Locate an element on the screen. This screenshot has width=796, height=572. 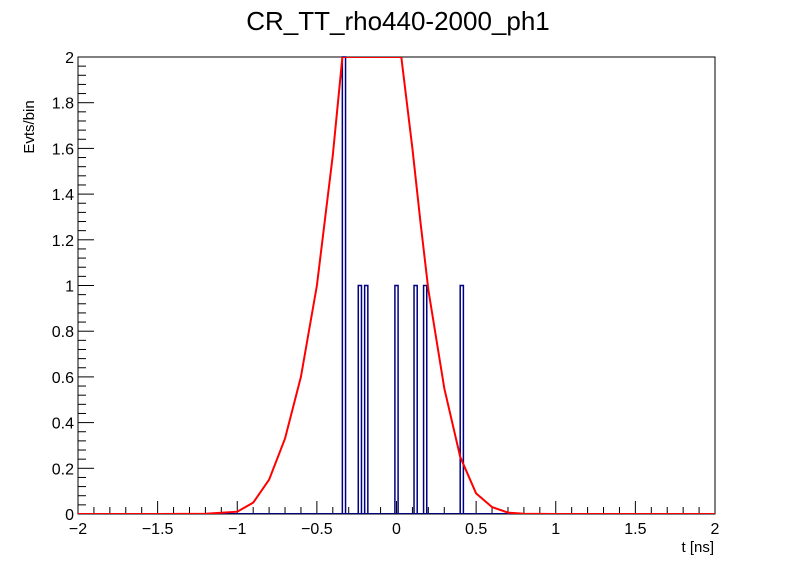
y-tick-label: 0.2 is located at coordinates (63, 469).